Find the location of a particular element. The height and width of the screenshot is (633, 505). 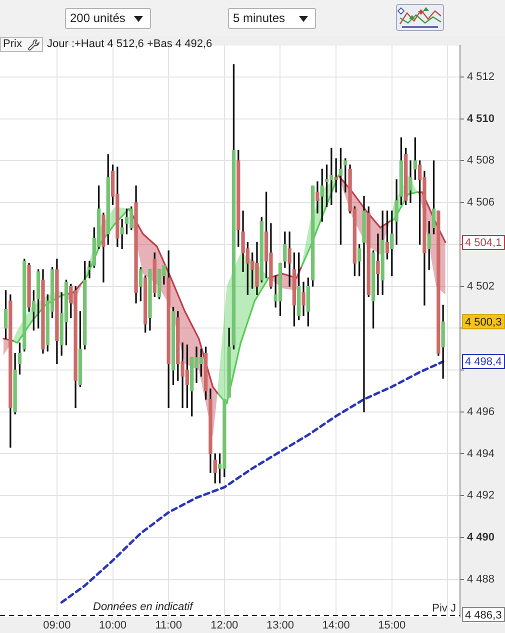

x-tick-label: 09:00 is located at coordinates (57, 626).